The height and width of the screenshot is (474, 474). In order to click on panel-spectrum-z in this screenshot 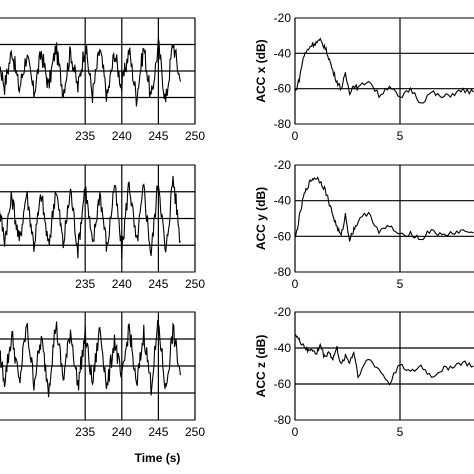, I will do `click(384, 366)`.